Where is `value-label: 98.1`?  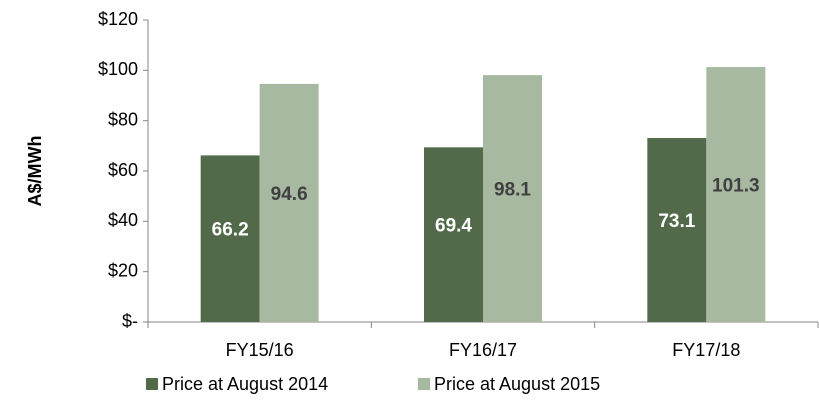 value-label: 98.1 is located at coordinates (512, 190).